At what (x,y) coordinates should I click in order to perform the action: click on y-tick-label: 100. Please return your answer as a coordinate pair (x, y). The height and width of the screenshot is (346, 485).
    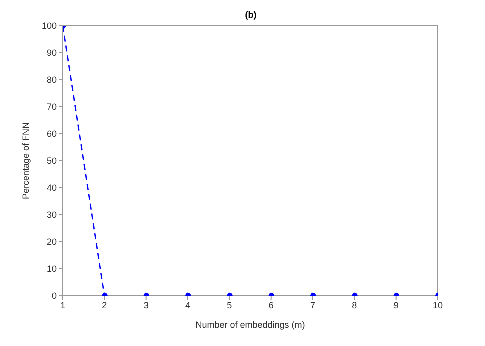
    Looking at the image, I should click on (49, 26).